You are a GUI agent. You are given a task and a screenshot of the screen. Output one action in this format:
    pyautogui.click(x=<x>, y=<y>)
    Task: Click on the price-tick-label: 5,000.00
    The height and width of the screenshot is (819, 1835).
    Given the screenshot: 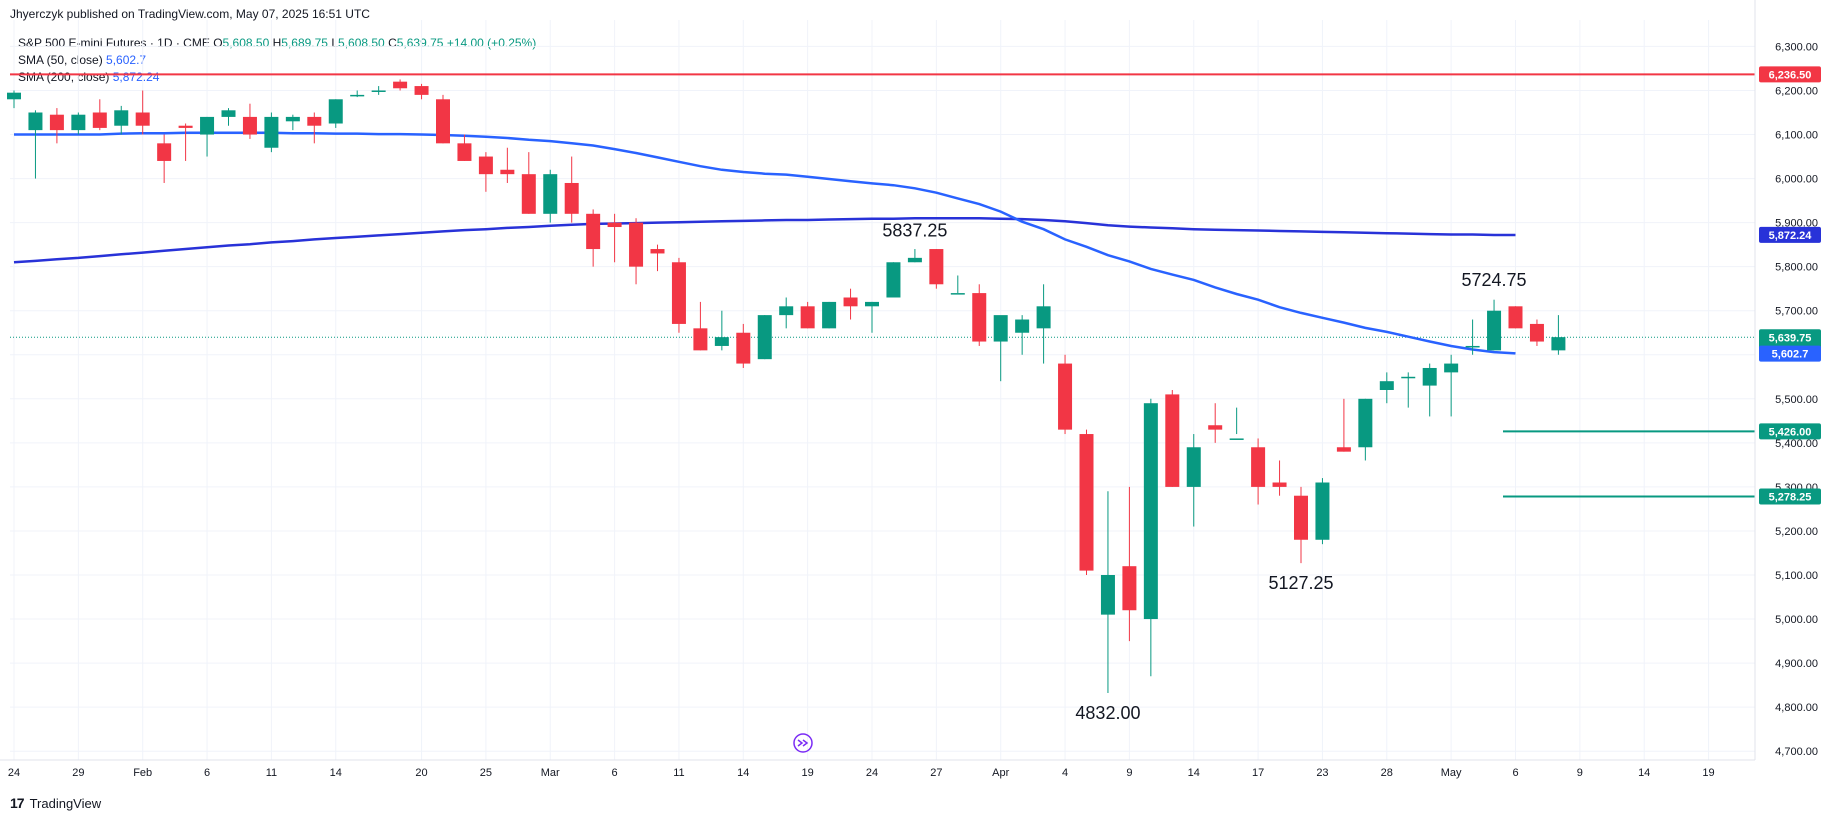 What is the action you would take?
    pyautogui.click(x=1796, y=620)
    